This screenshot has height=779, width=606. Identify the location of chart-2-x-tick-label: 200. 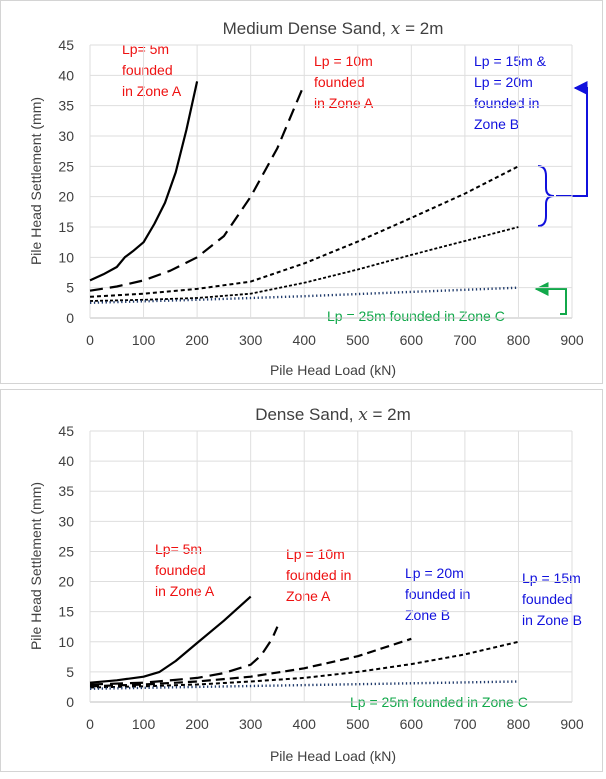
(197, 724).